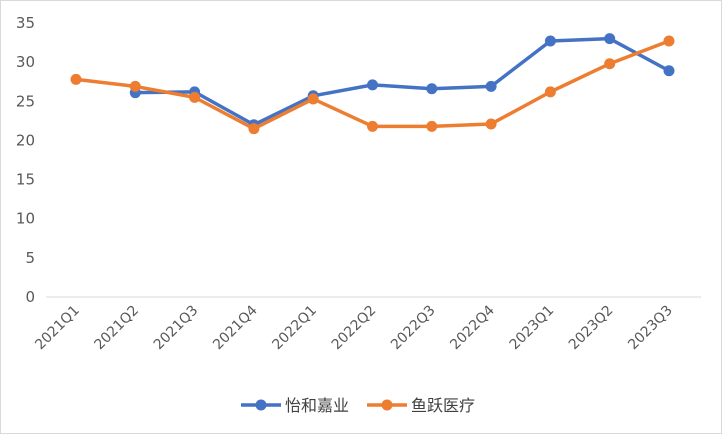 The image size is (722, 437). I want to click on x-tick-label: 2022Q2, so click(354, 328).